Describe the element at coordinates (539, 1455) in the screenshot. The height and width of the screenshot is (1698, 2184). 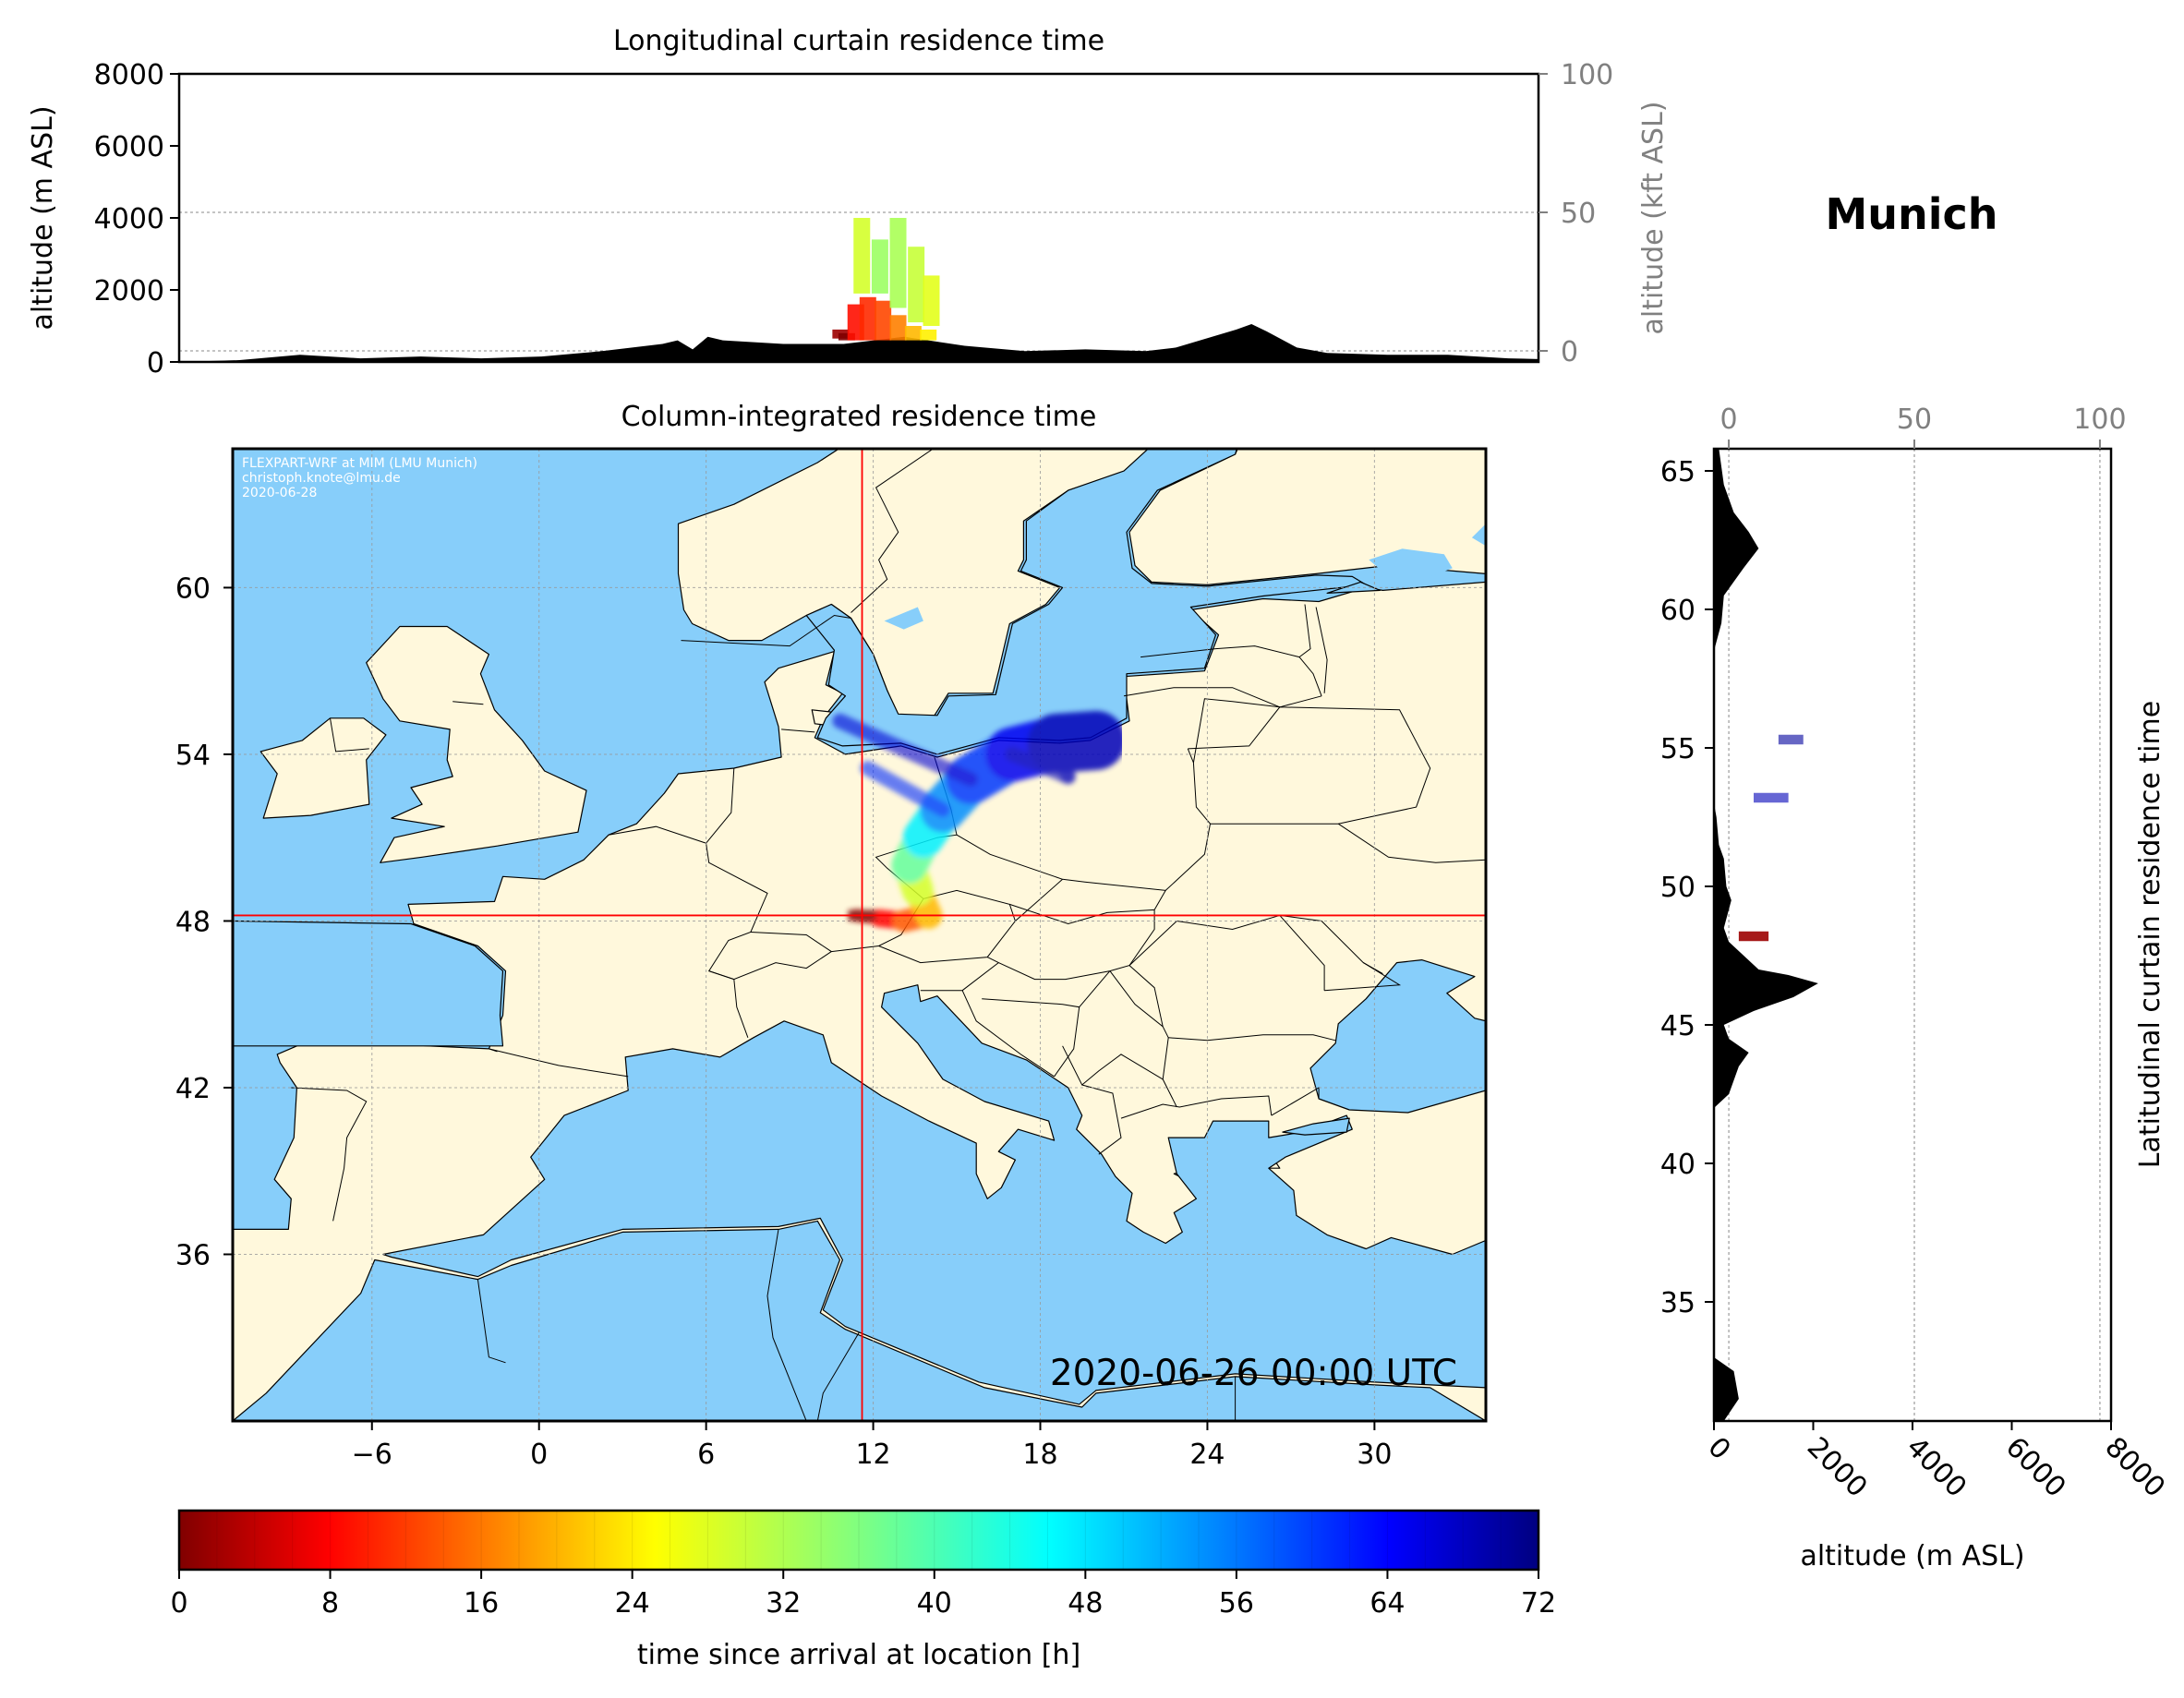
I see `map-x-tick-label: 0` at that location.